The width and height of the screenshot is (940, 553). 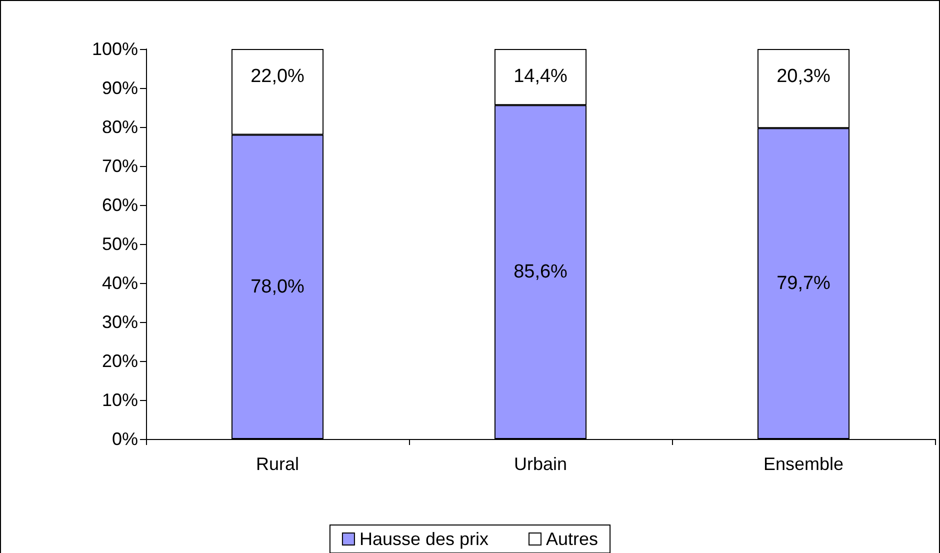 I want to click on y-tick-label: 0%, so click(x=125, y=439).